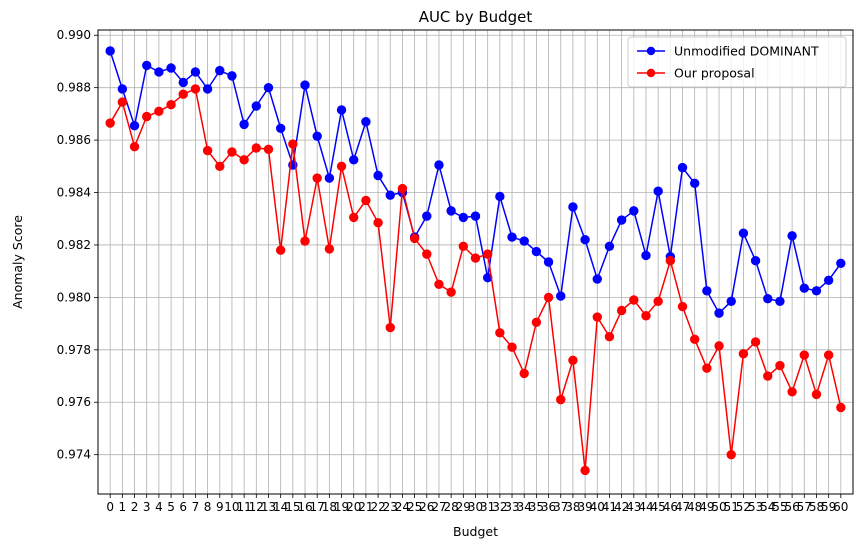 The width and height of the screenshot is (864, 551). I want to click on legend-label: Unmodified DOMINANT, so click(746, 51).